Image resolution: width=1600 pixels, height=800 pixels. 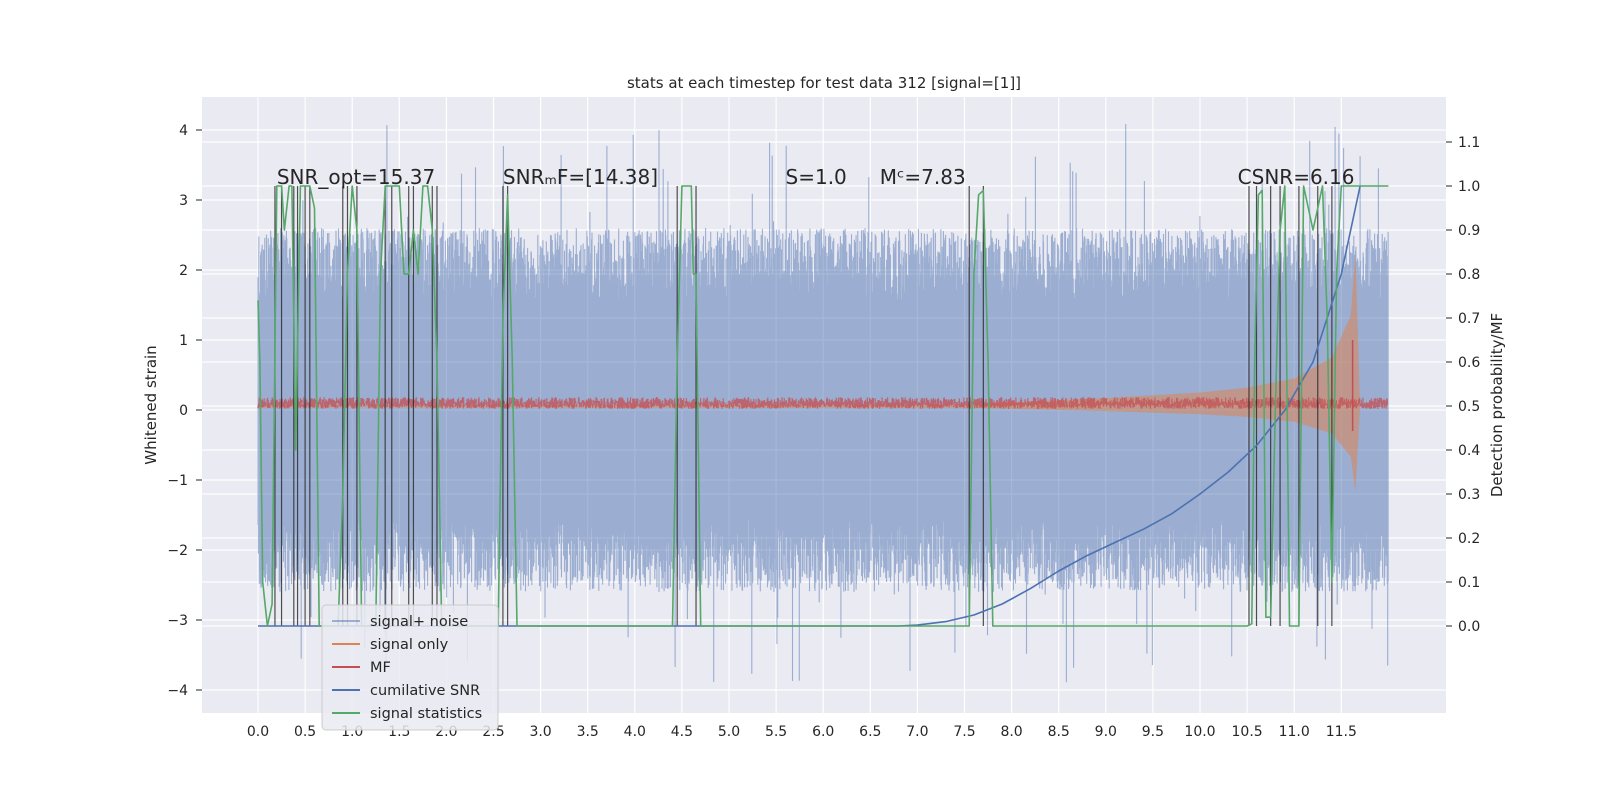 What do you see at coordinates (183, 271) in the screenshot?
I see `y-tick-label: 2` at bounding box center [183, 271].